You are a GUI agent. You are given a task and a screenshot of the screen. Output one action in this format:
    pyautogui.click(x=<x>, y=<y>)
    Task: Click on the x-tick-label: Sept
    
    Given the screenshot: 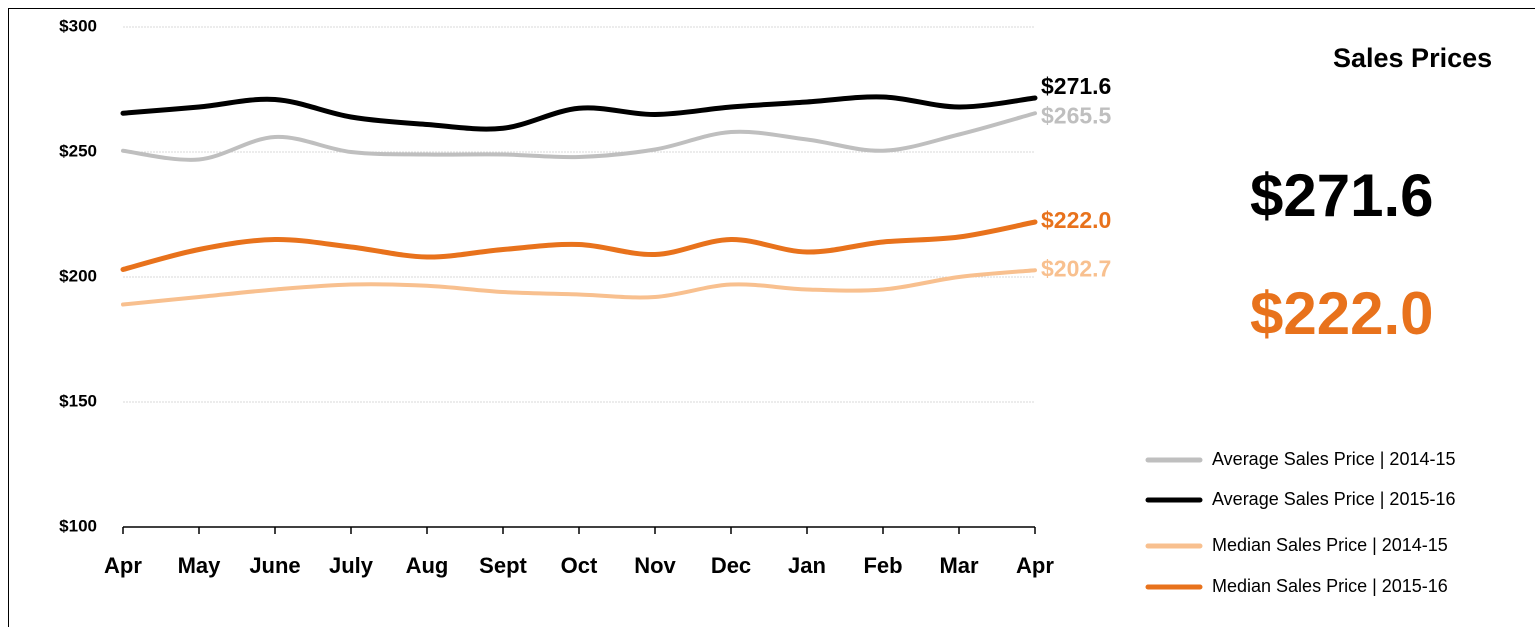 What is the action you would take?
    pyautogui.click(x=503, y=565)
    